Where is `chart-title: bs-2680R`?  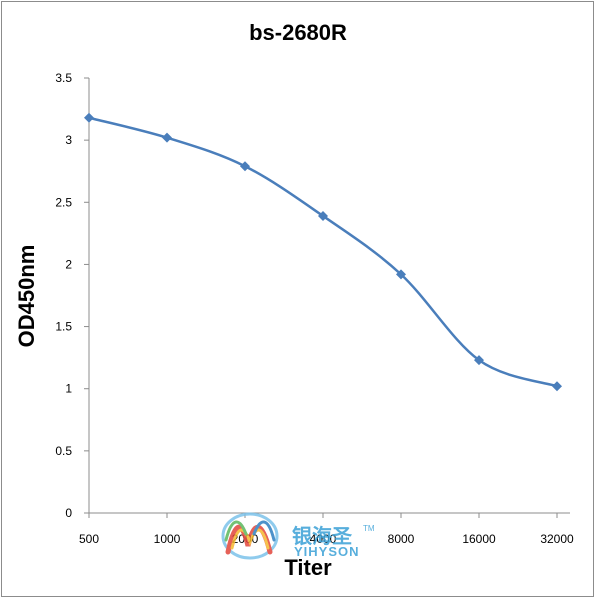
chart-title: bs-2680R is located at coordinates (298, 32).